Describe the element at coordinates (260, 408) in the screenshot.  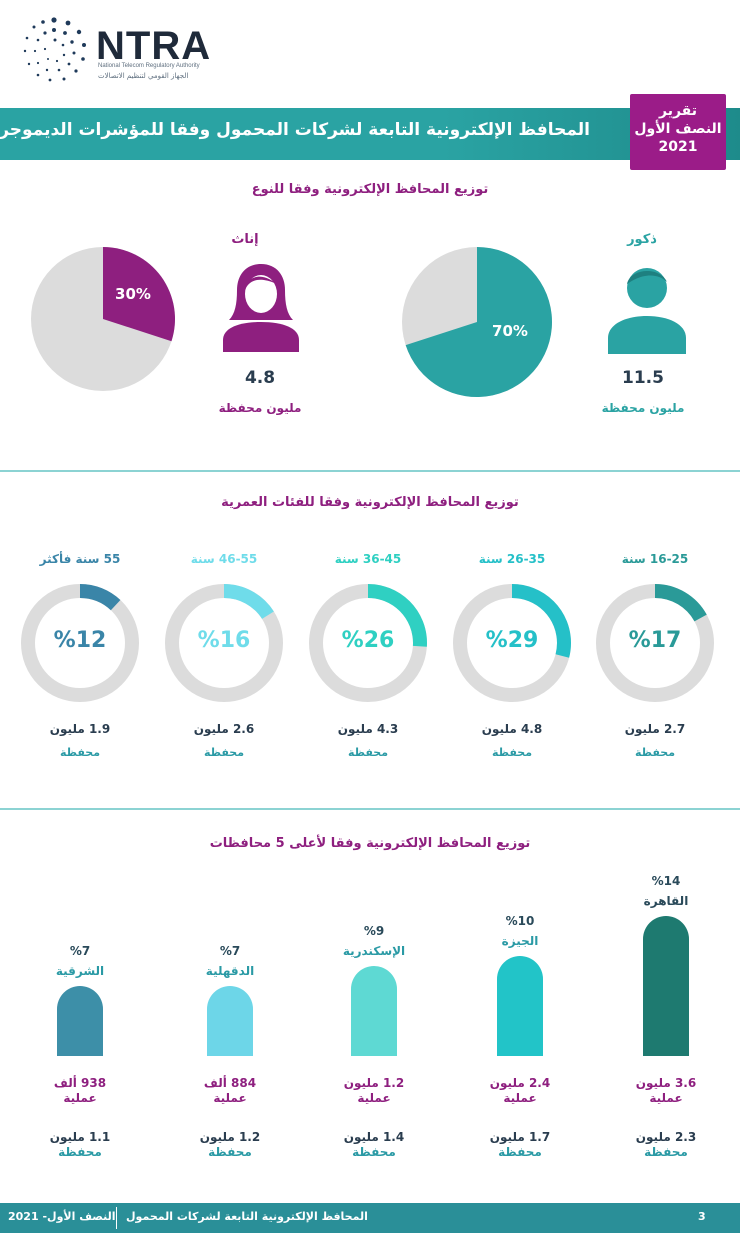
I see `female-unit: مليون محفظة` at that location.